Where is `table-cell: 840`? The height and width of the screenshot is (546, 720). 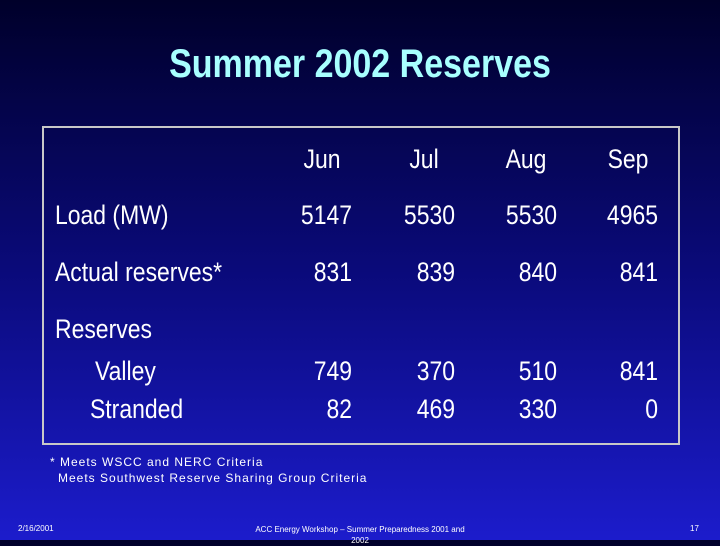 table-cell: 840 is located at coordinates (537, 272).